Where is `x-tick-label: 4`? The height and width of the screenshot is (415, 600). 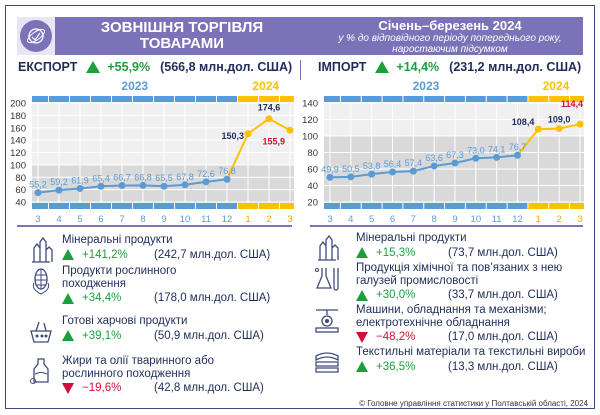
x-tick-label: 4 is located at coordinates (58, 219).